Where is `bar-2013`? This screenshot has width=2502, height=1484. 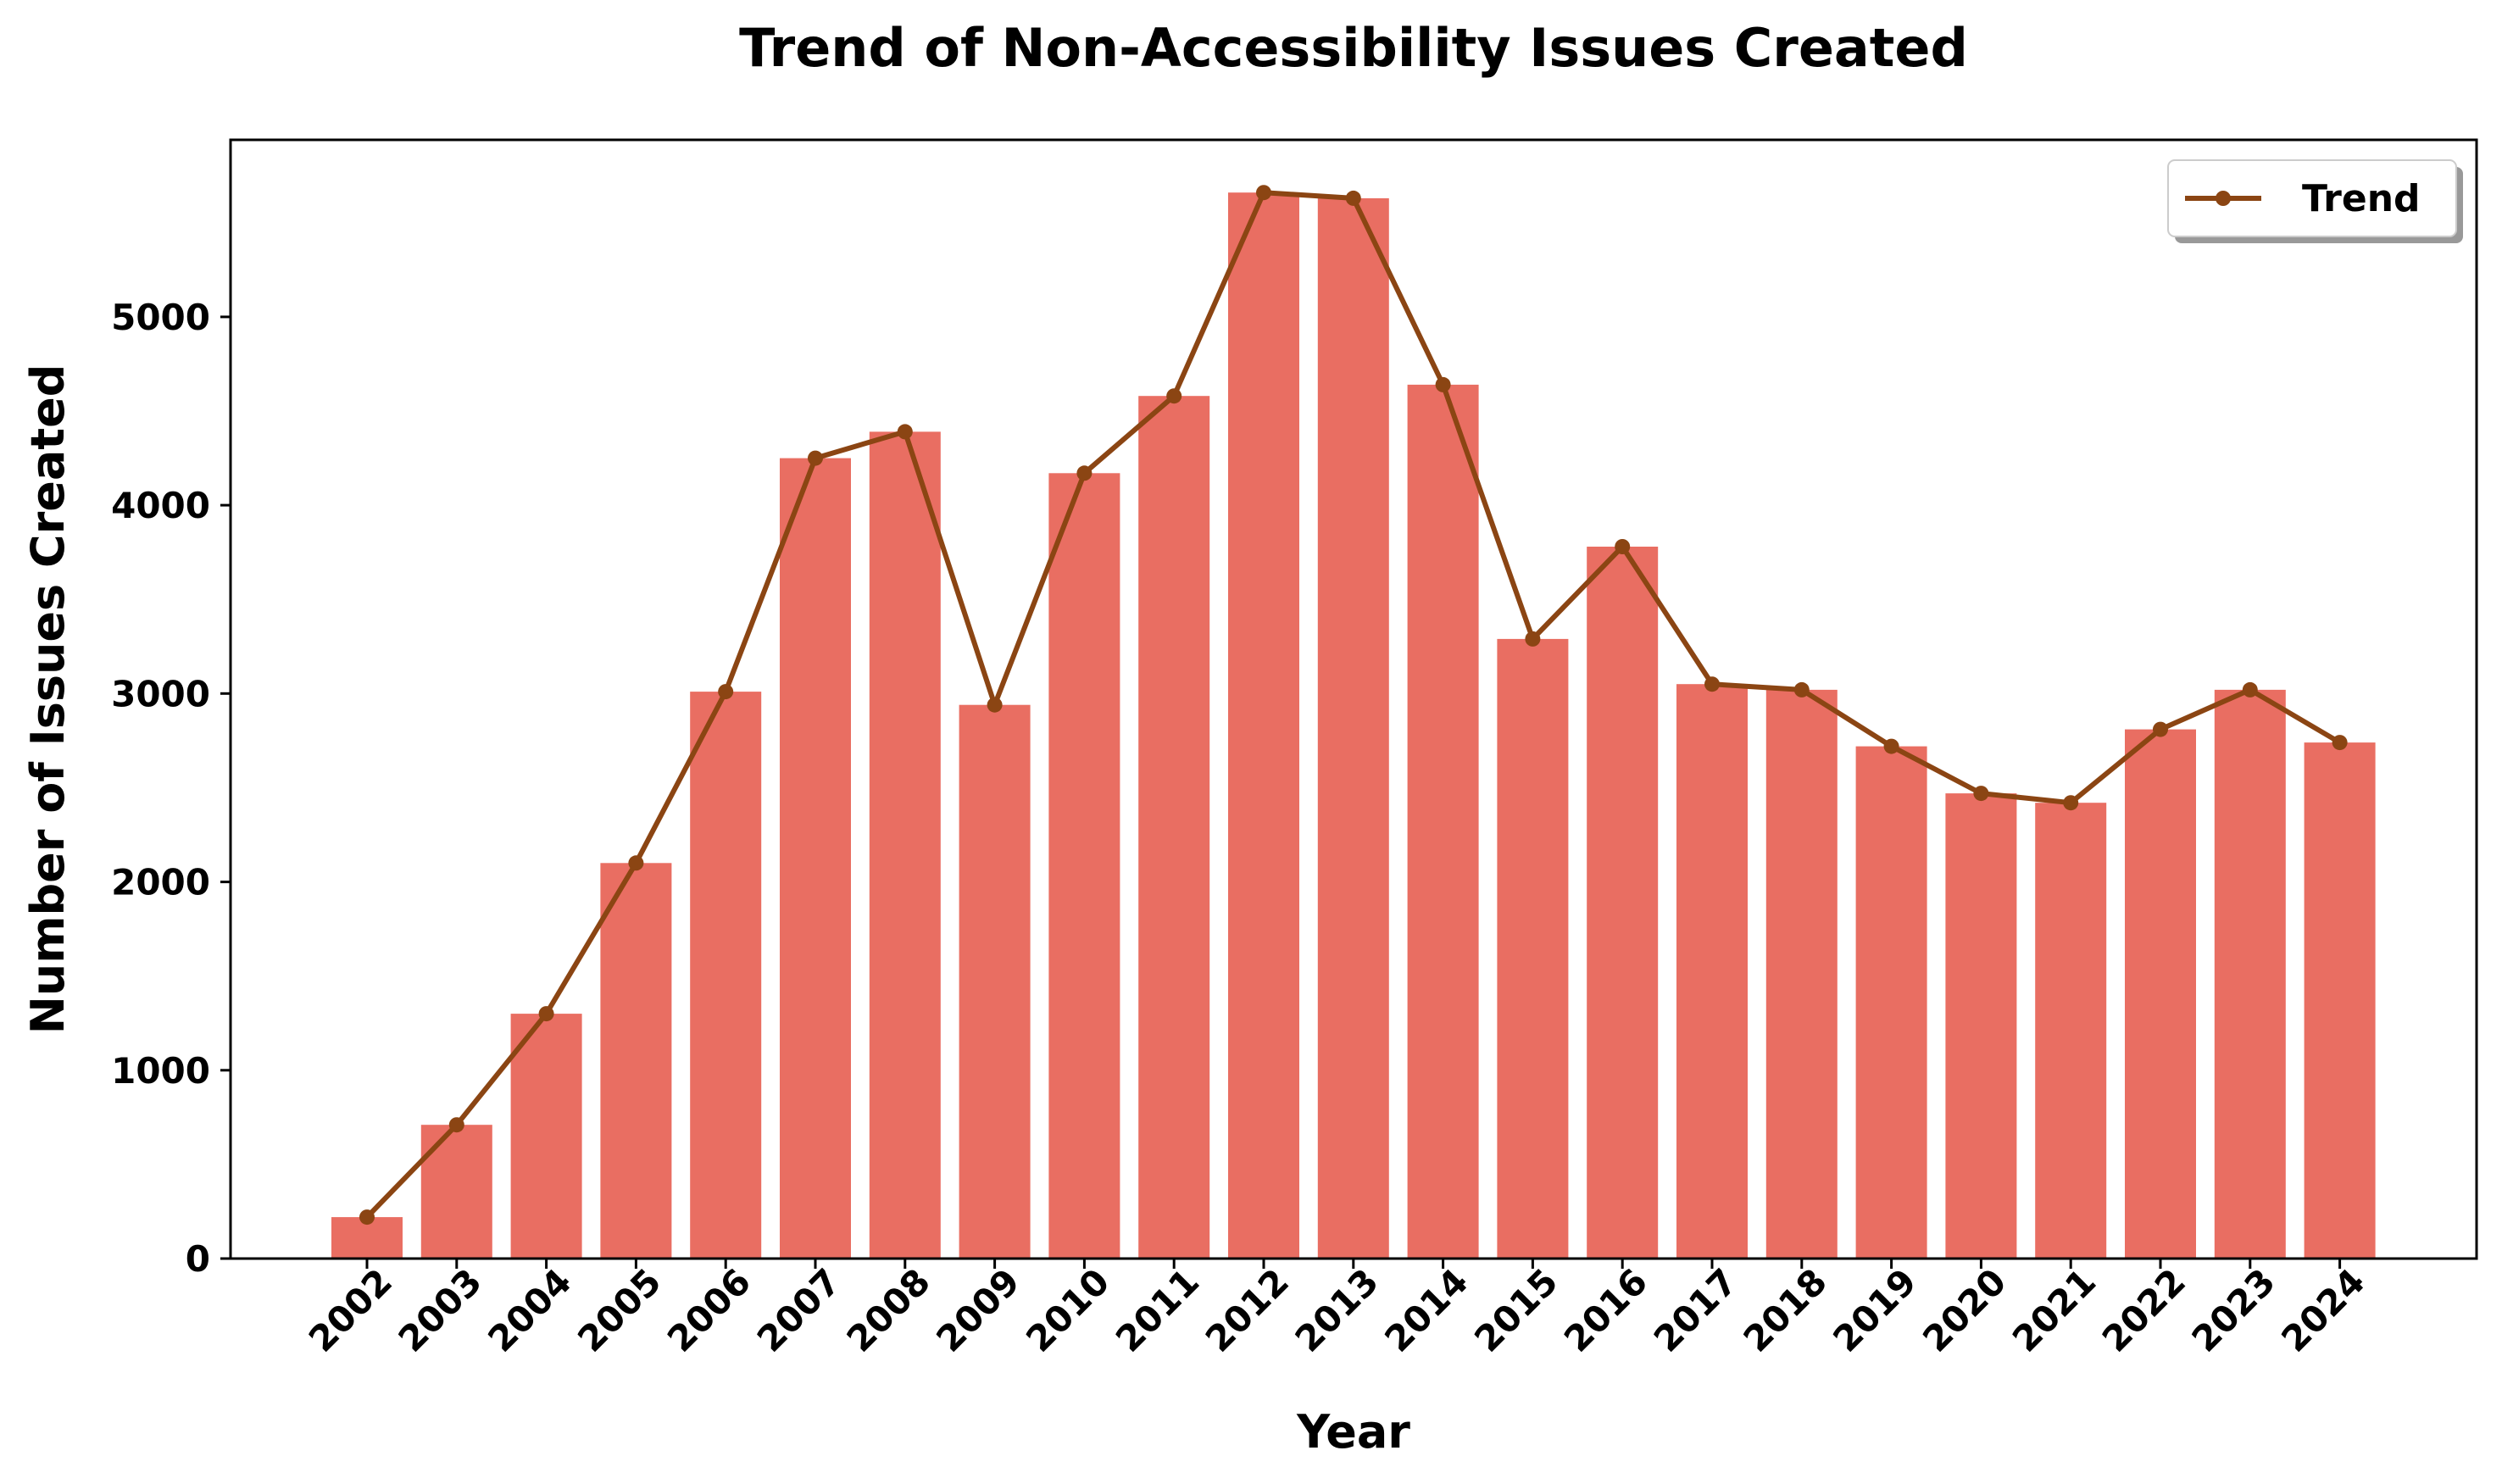 bar-2013 is located at coordinates (1353, 728).